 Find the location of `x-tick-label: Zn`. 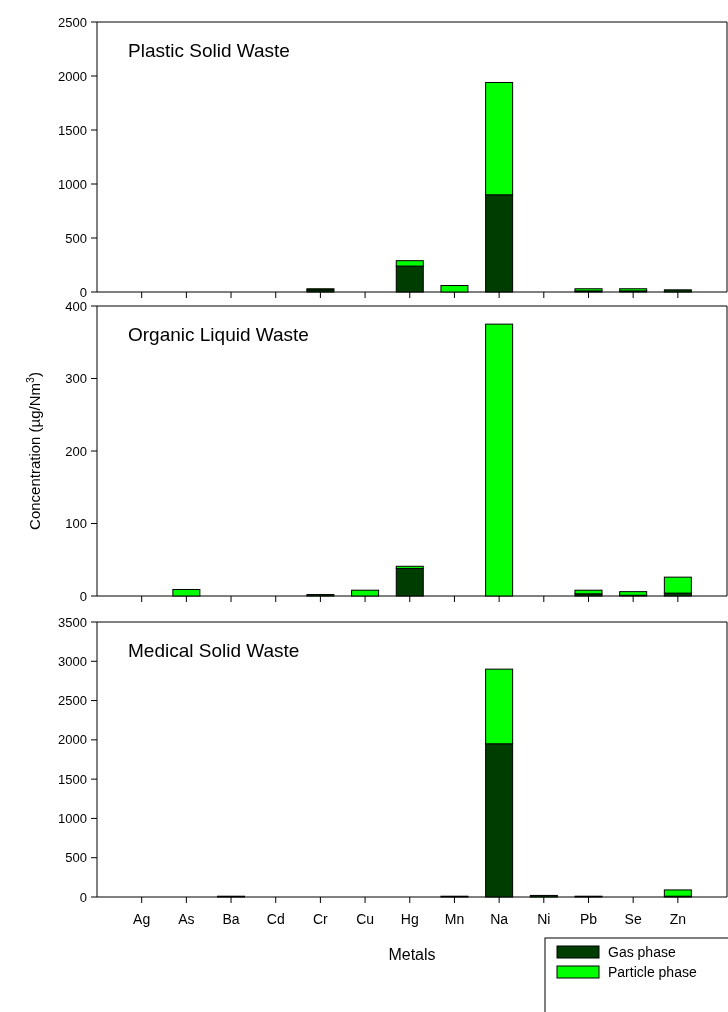

x-tick-label: Zn is located at coordinates (678, 919).